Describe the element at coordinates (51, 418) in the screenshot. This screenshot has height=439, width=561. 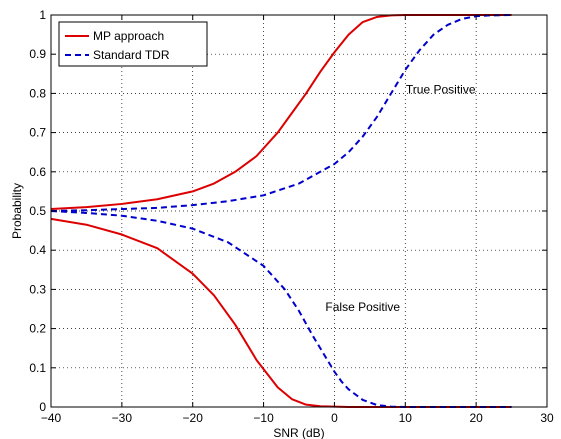
I see `x-tick-label: −40` at that location.